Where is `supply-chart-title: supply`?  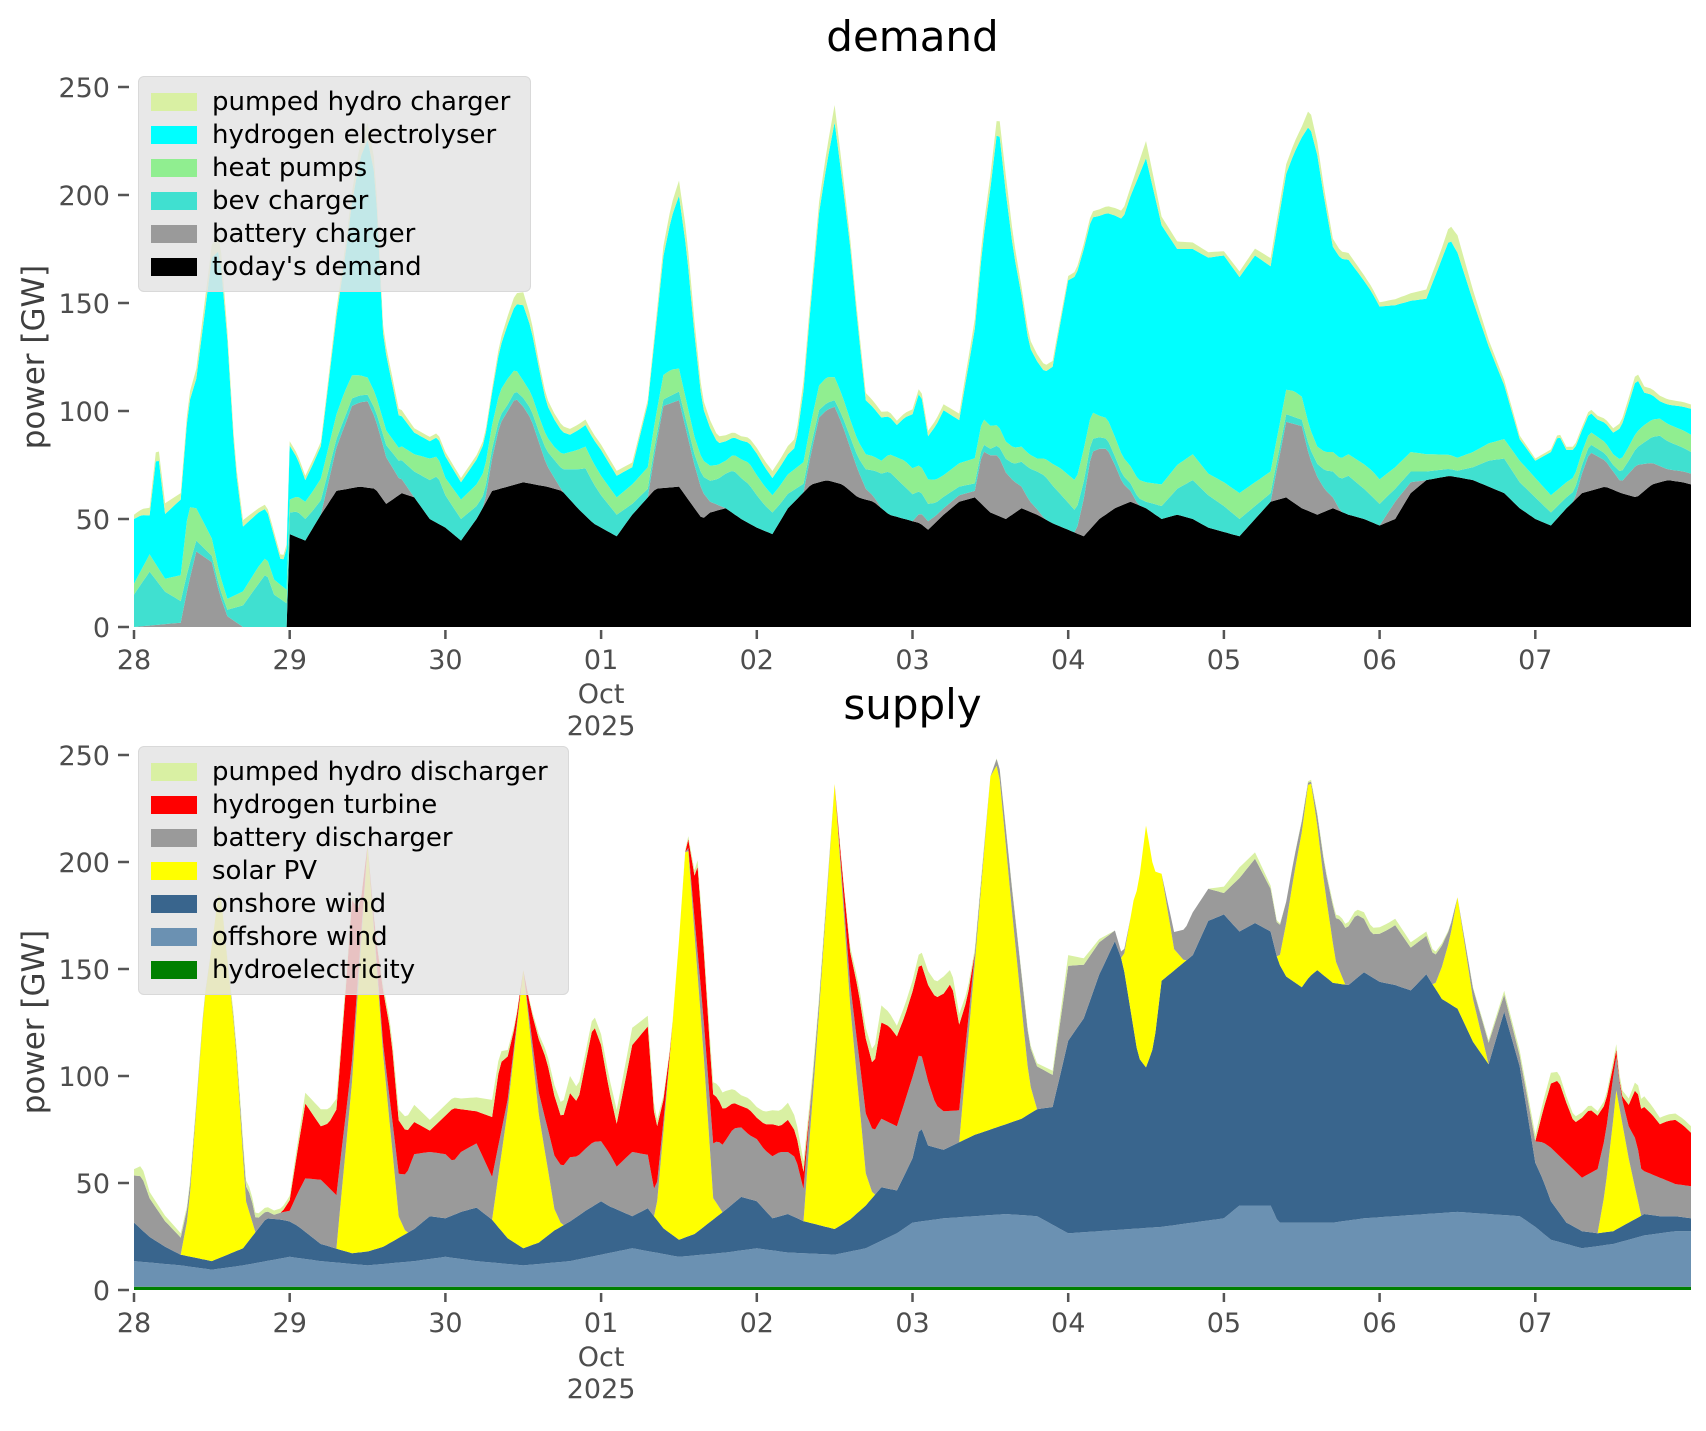
supply-chart-title: supply is located at coordinates (912, 704).